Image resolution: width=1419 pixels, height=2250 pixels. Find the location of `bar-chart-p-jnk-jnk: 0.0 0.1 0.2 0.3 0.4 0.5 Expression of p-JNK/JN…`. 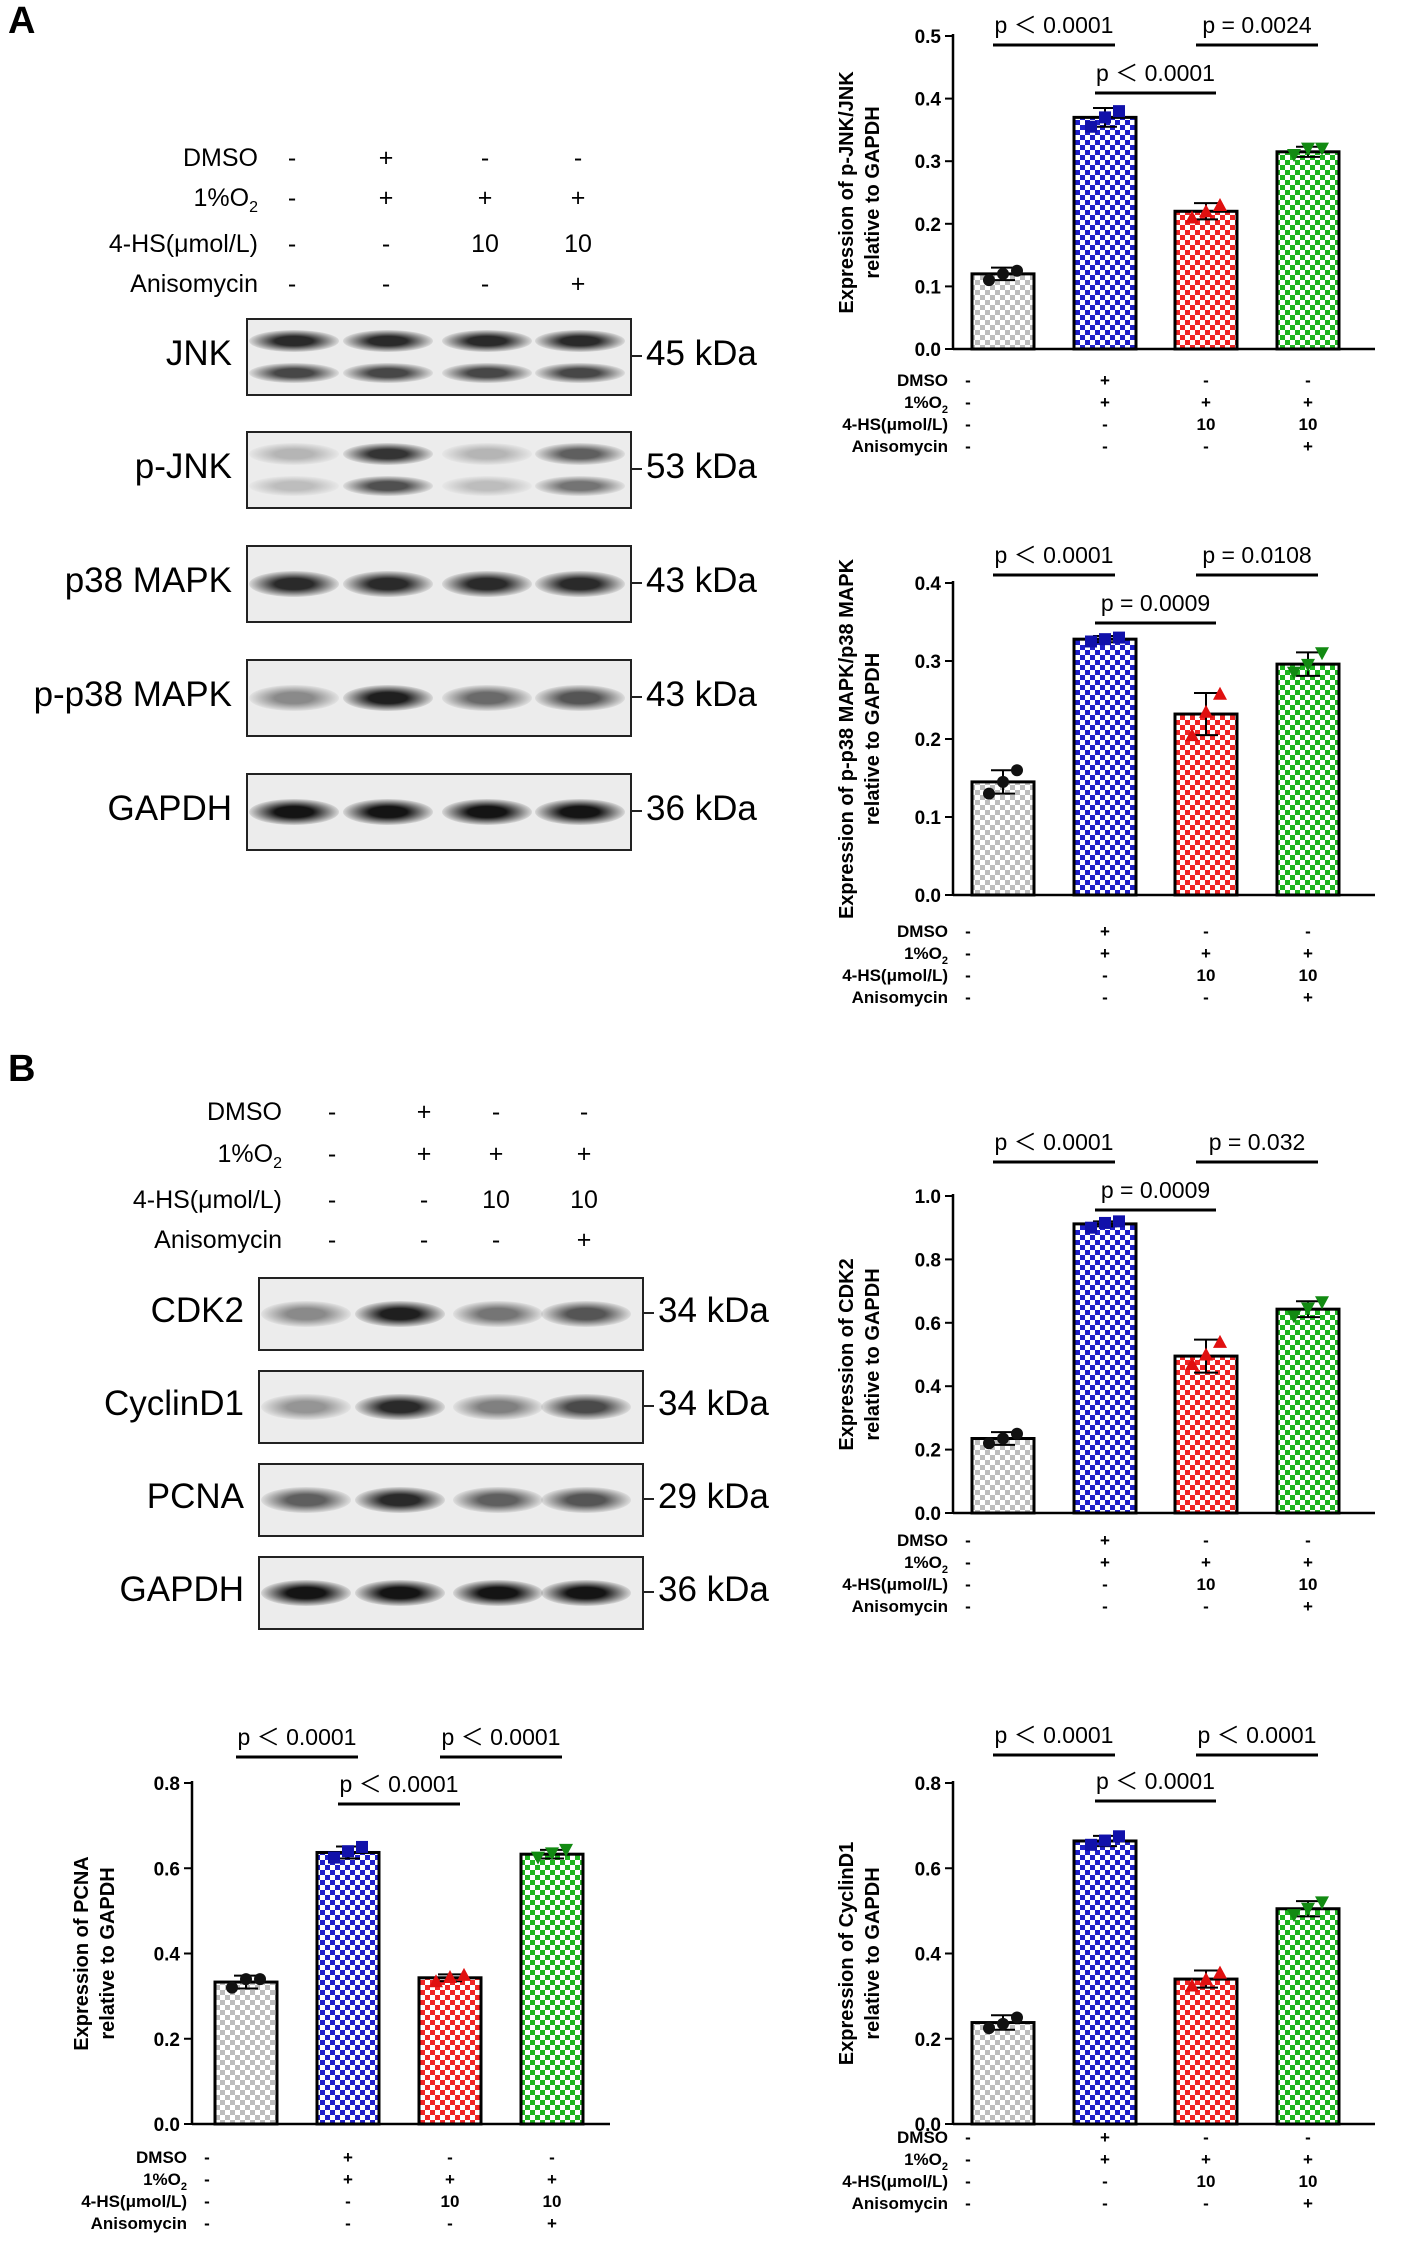

bar-chart-p-jnk-jnk: 0.0 0.1 0.2 0.3 0.4 0.5 Expression of p-JNK/JN… is located at coordinates (1105, 234).